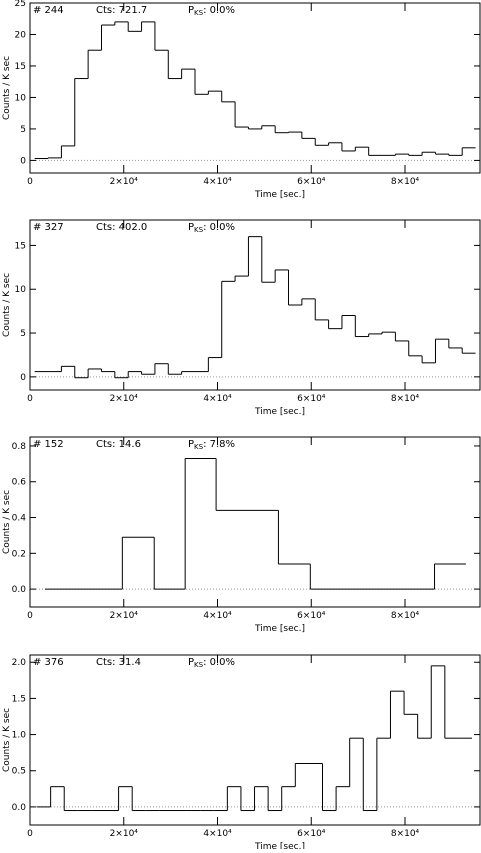  I want to click on counts: Cts: 31.4, so click(118, 662).